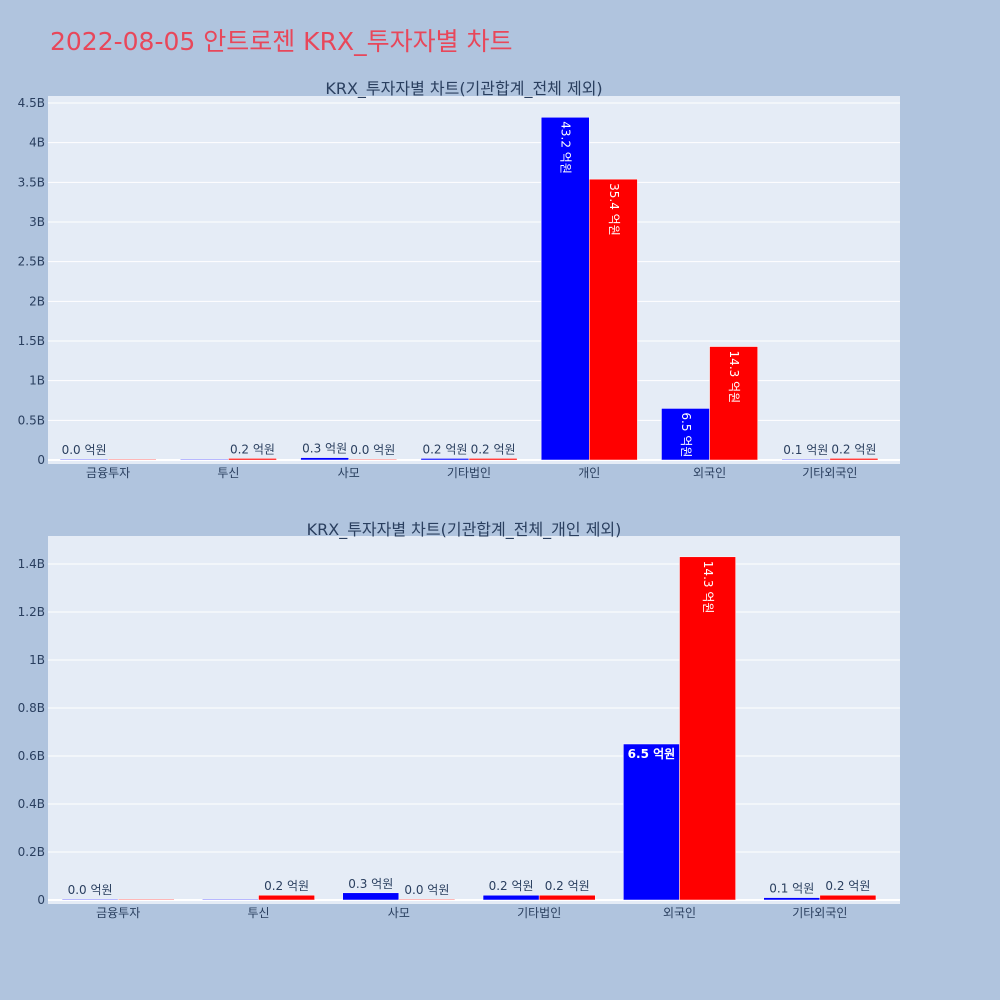  I want to click on y-tick-label: 0.2B, so click(31, 852).